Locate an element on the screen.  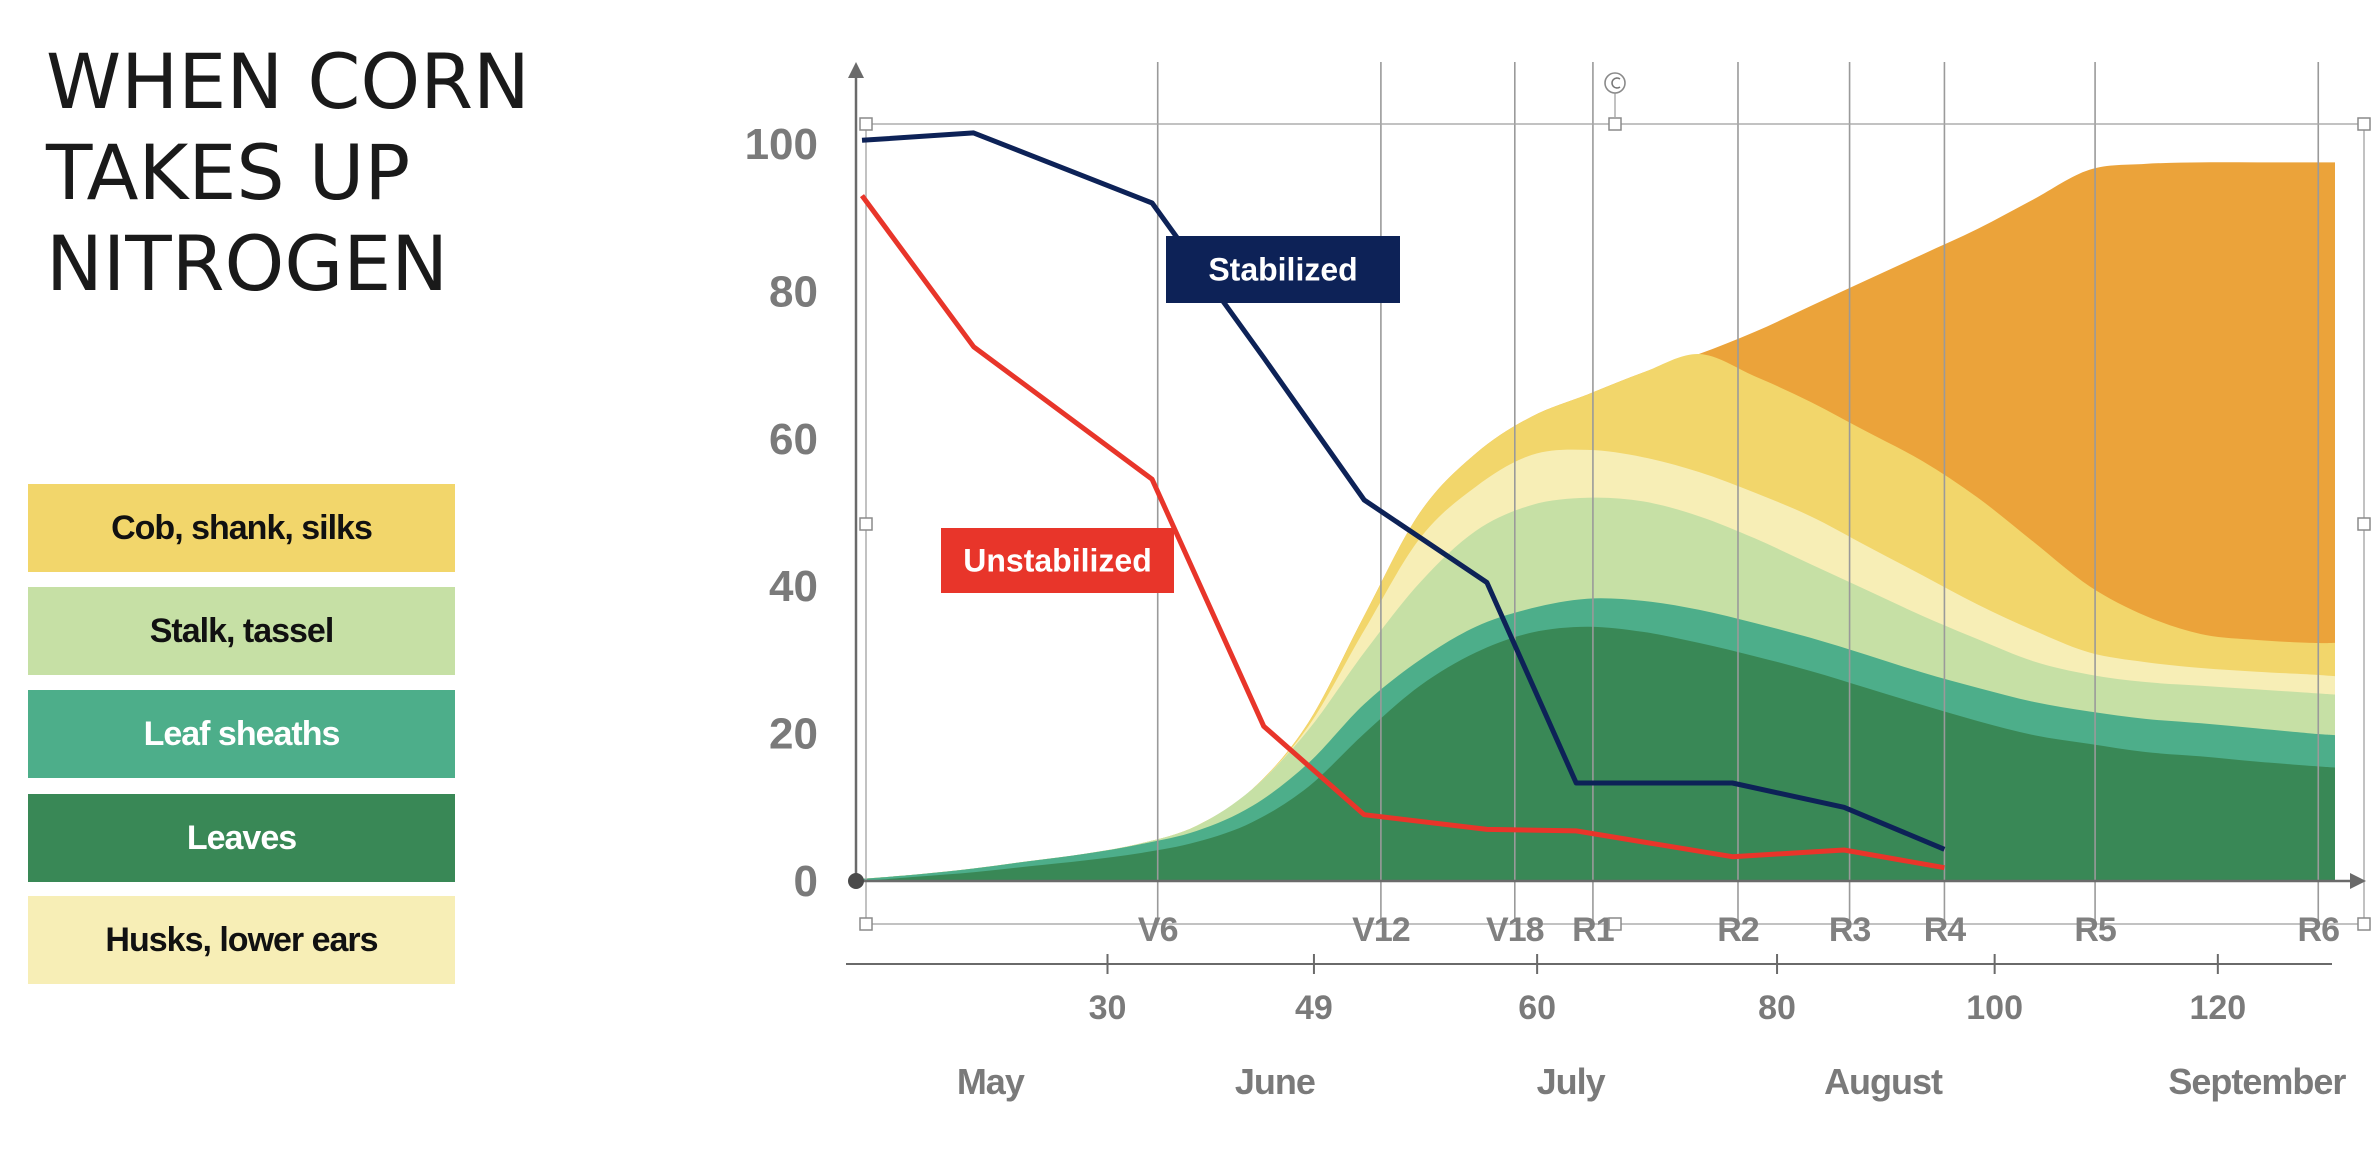
legend-label: Cob, shank, silks is located at coordinates (242, 527).